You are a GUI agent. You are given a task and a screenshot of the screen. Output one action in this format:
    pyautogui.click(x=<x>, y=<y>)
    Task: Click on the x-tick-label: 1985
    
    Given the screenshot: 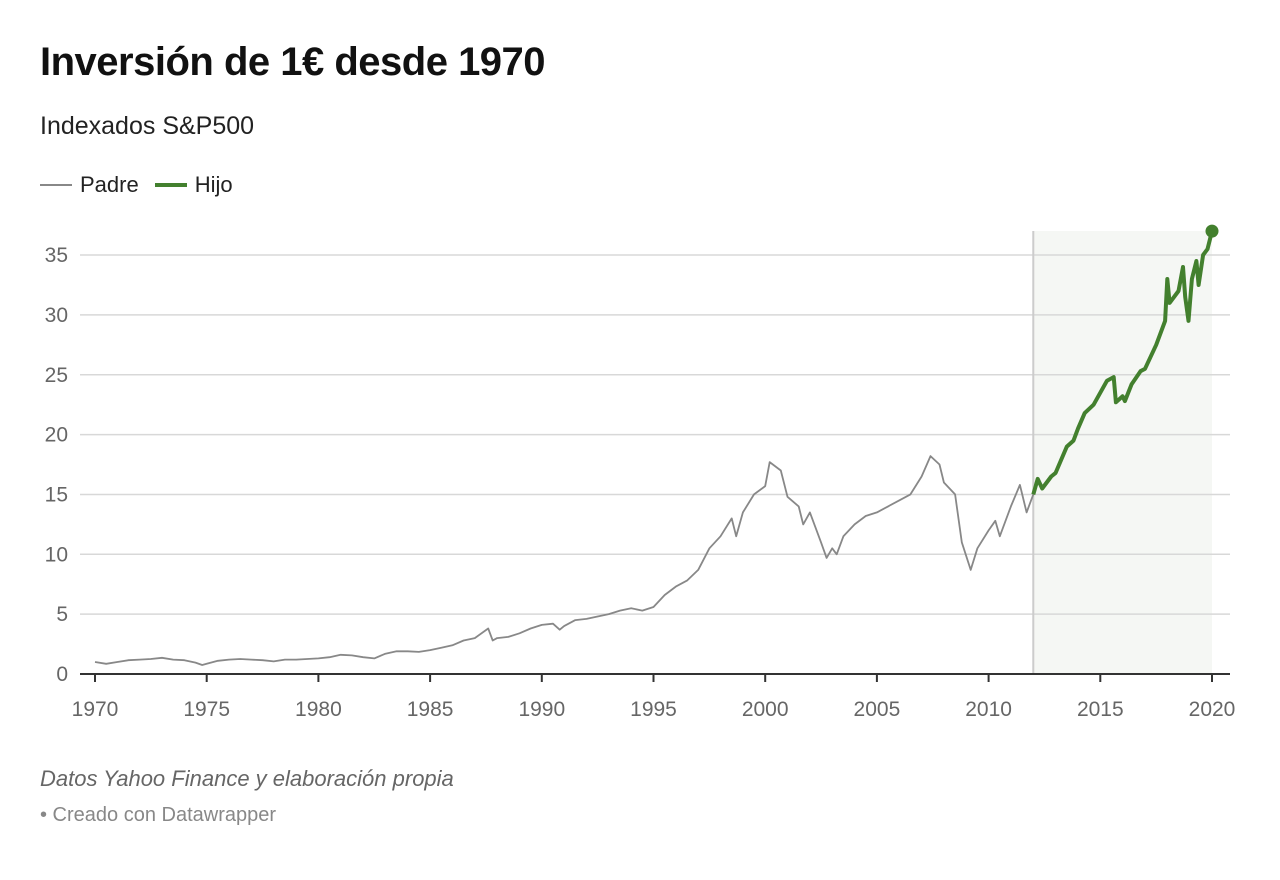 What is the action you would take?
    pyautogui.click(x=430, y=709)
    